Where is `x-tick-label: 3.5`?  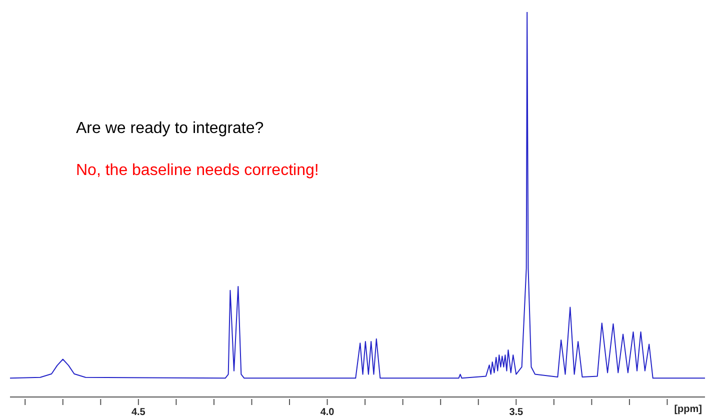
x-tick-label: 3.5 is located at coordinates (516, 412).